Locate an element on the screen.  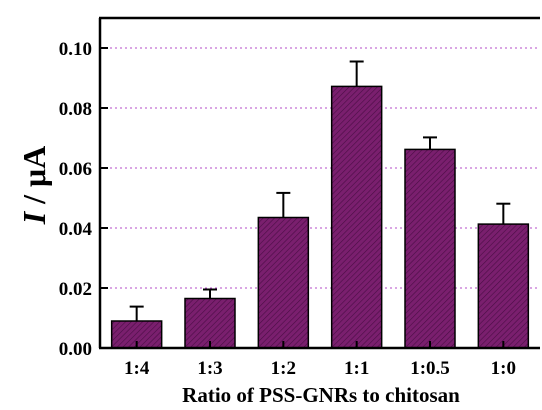
x-axis-label: Ratio of PSS-GNRs to chitosan is located at coordinates (321, 395).